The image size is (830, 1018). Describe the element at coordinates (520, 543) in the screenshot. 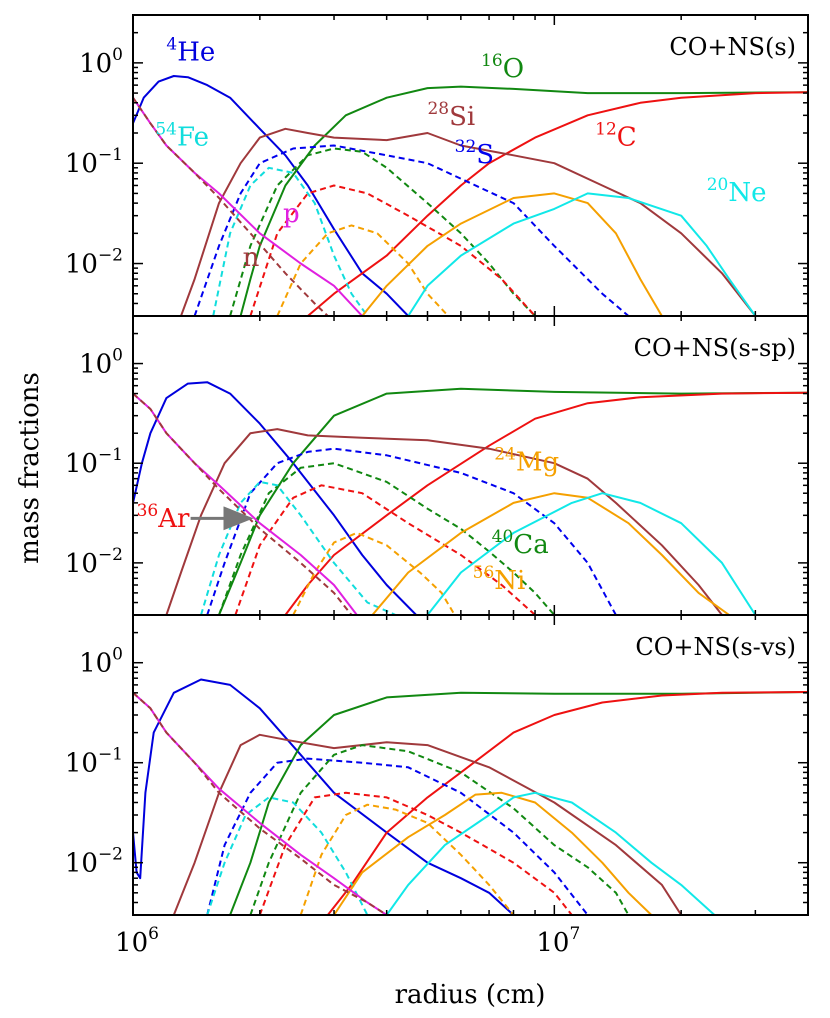

I see `label-40ca: 40Ca` at that location.